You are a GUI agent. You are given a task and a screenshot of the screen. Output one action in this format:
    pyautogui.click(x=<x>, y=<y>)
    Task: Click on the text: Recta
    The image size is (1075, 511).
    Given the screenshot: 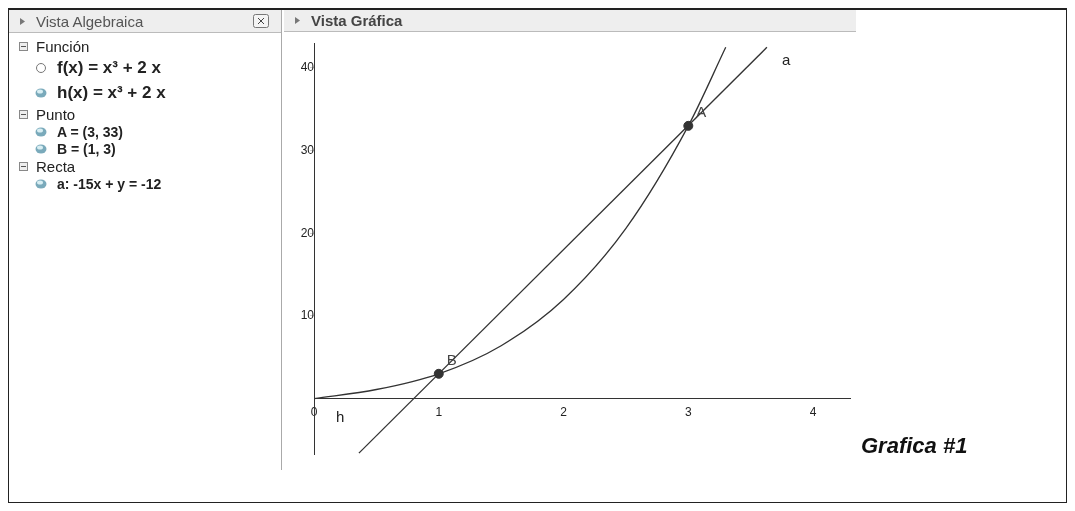 What is the action you would take?
    pyautogui.click(x=56, y=166)
    